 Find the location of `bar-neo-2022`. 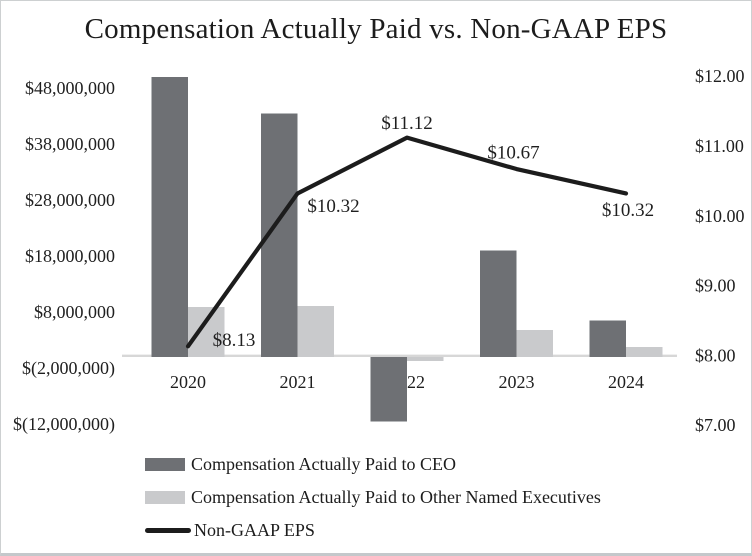

bar-neo-2022 is located at coordinates (425, 359).